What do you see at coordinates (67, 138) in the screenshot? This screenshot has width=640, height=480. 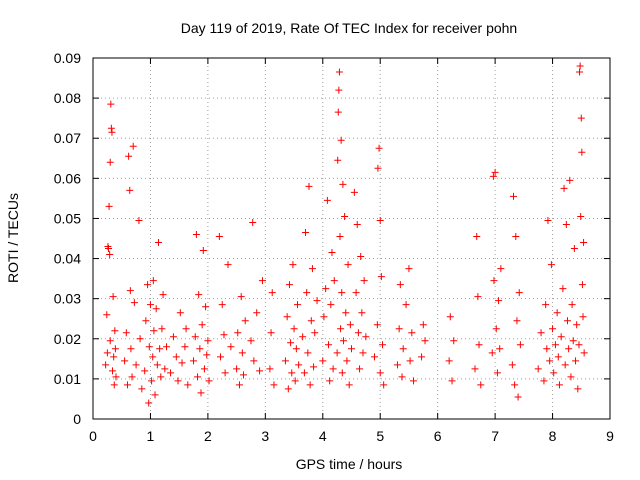 I see `y-tick-label: 0.07` at bounding box center [67, 138].